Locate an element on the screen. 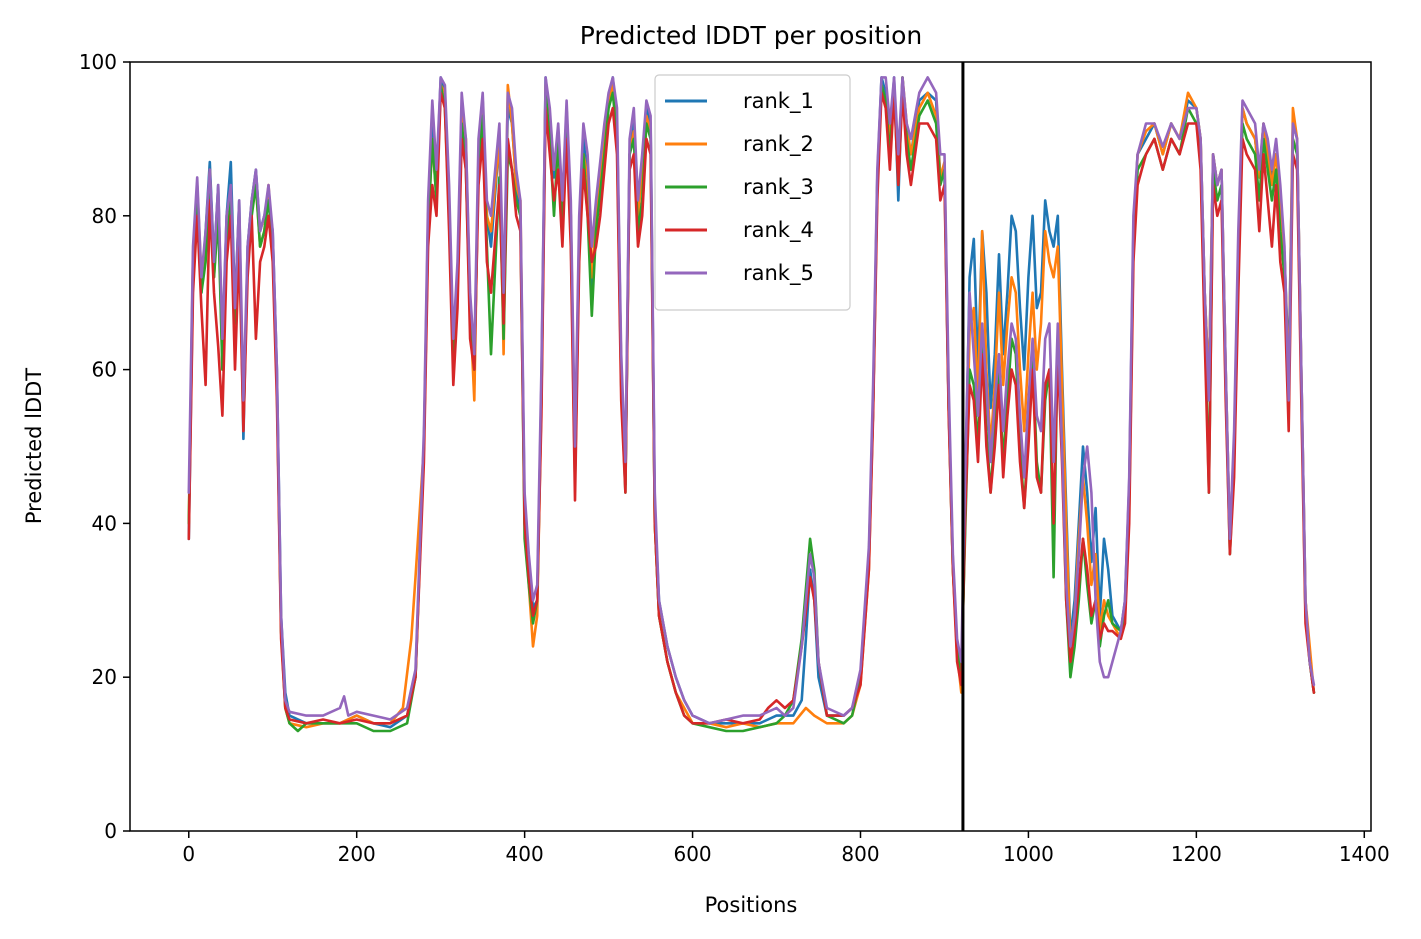 The width and height of the screenshot is (1421, 939). legend: rank_1 rank_2 rank_3 rank_4 rank_5 is located at coordinates (752, 192).